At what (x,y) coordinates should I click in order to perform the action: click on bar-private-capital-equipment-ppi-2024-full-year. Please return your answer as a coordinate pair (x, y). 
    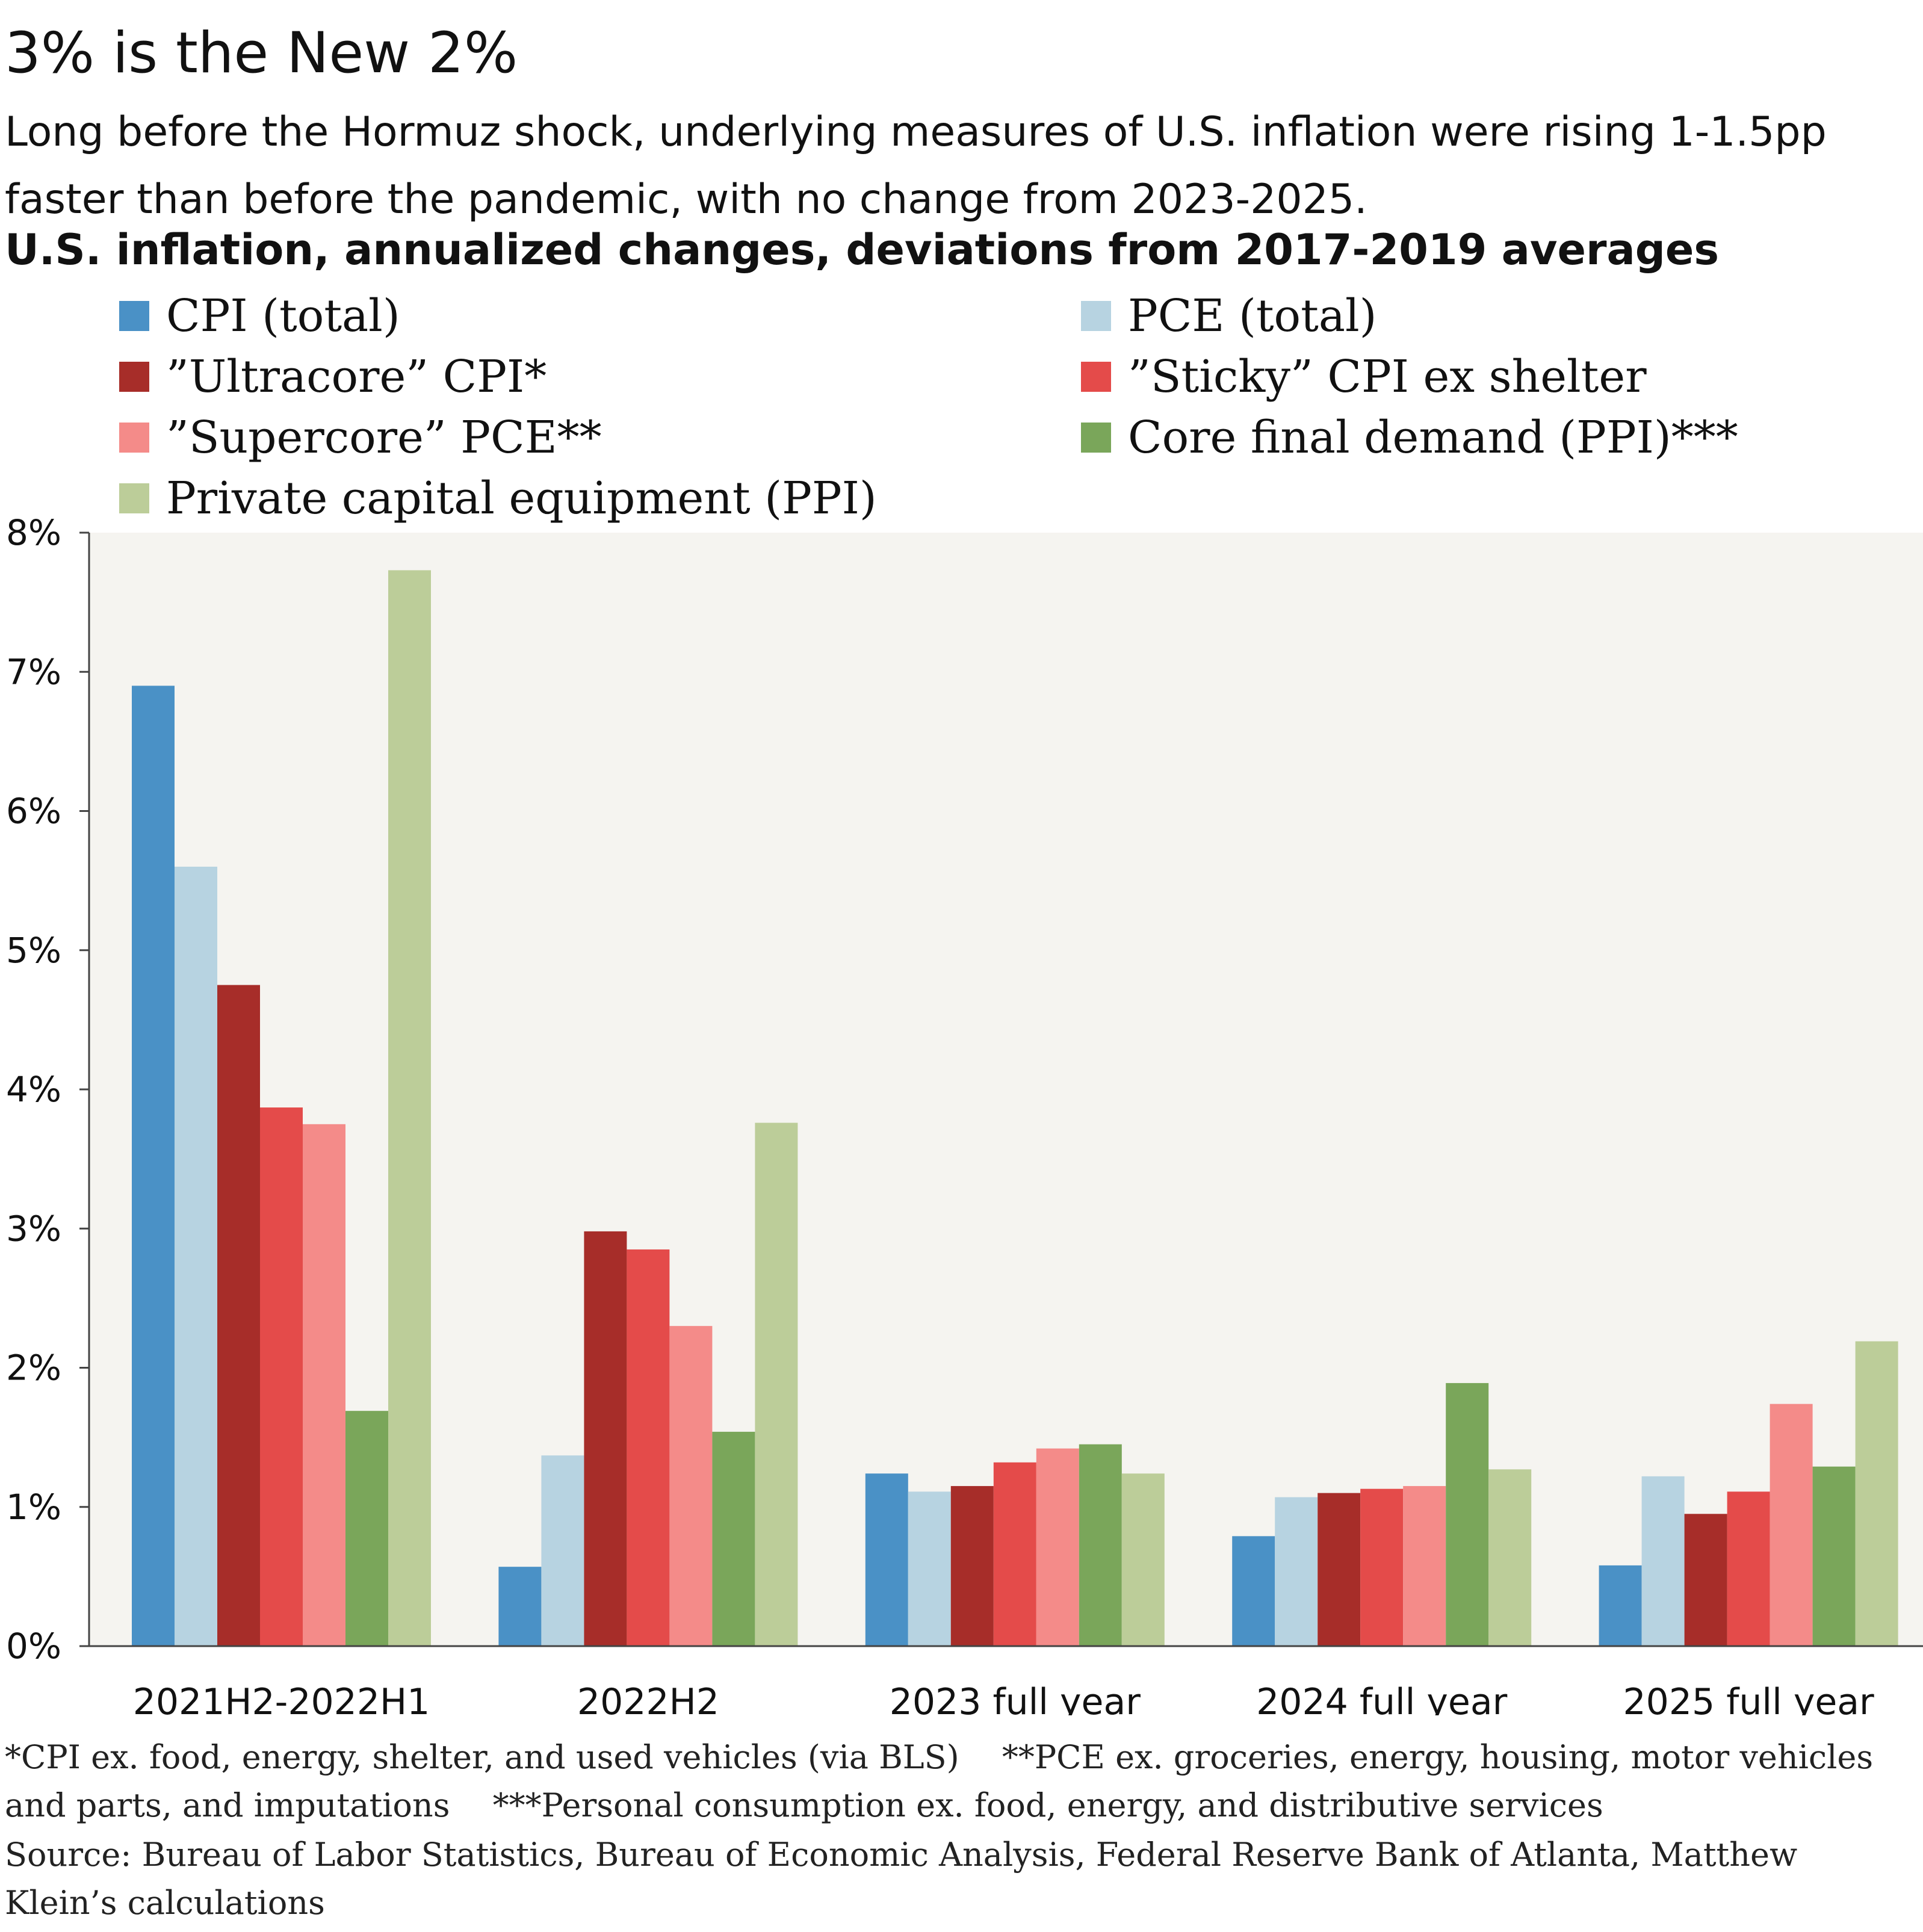
    Looking at the image, I should click on (1510, 1558).